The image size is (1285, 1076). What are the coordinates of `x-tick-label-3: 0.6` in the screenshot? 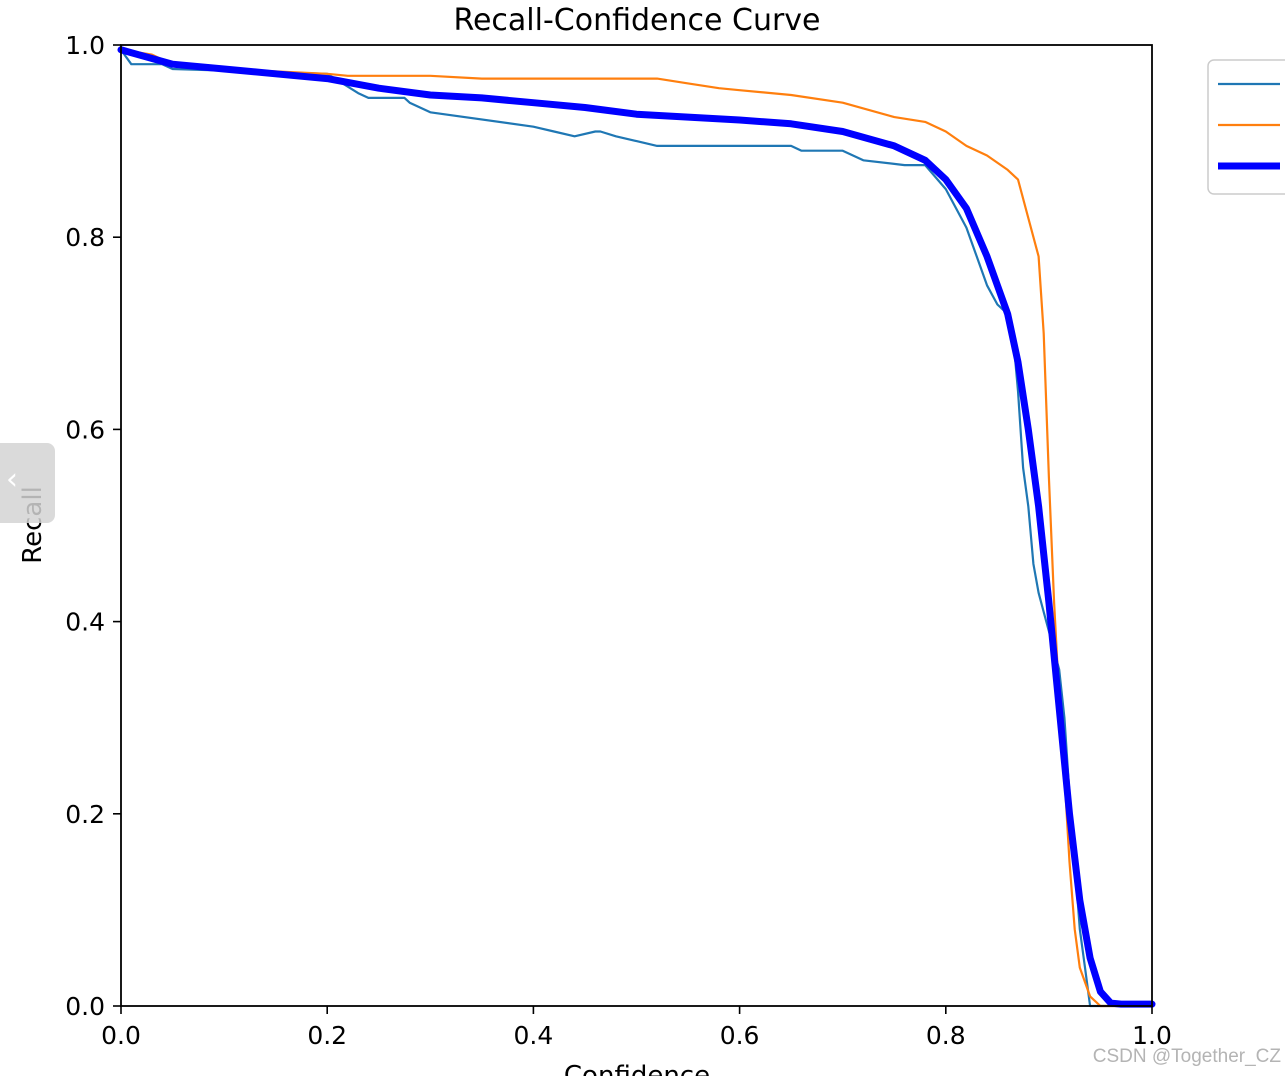 It's located at (740, 1035).